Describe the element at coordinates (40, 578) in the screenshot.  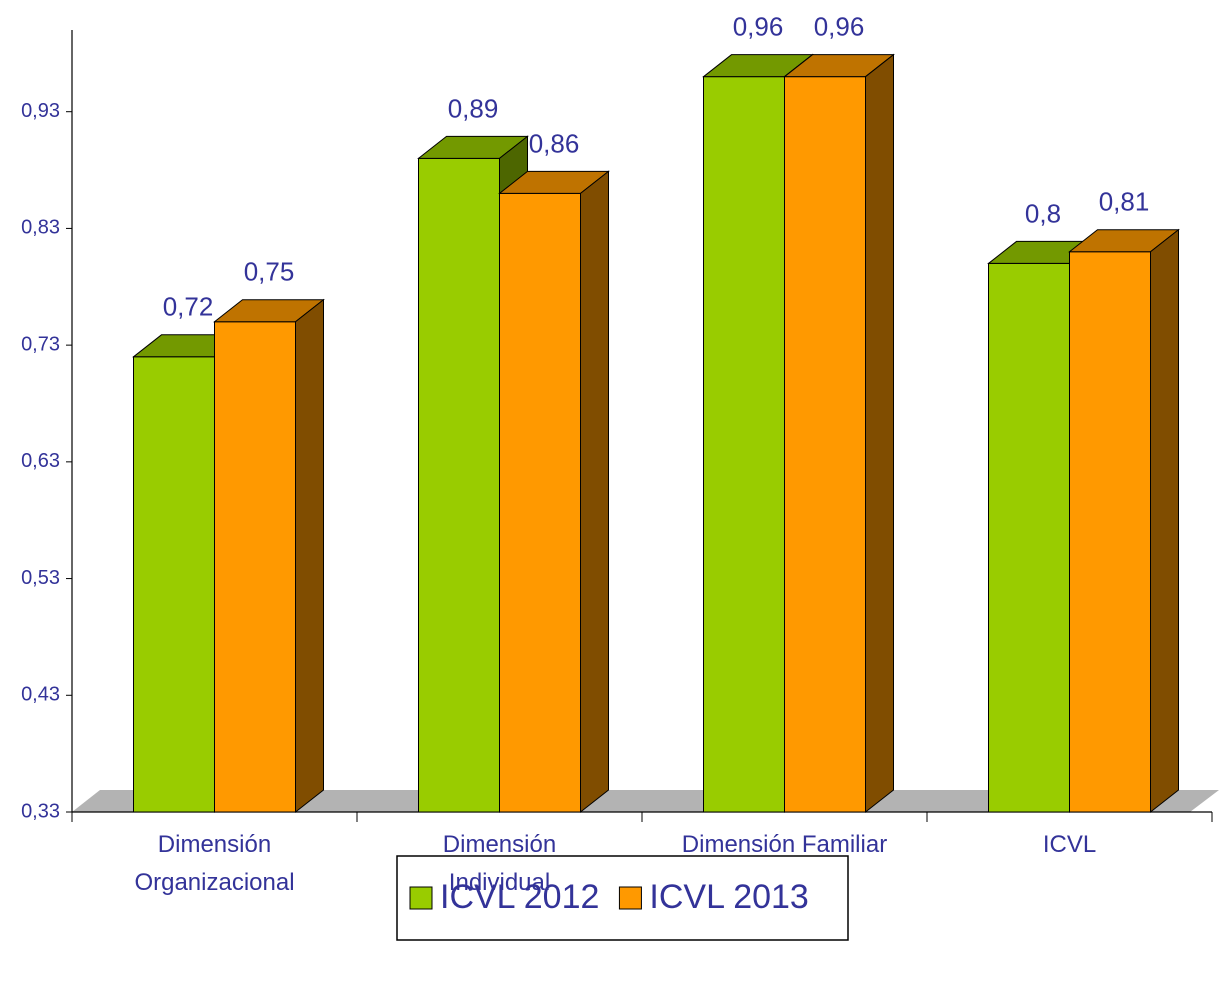
I see `y-tick-label: 0,53` at that location.